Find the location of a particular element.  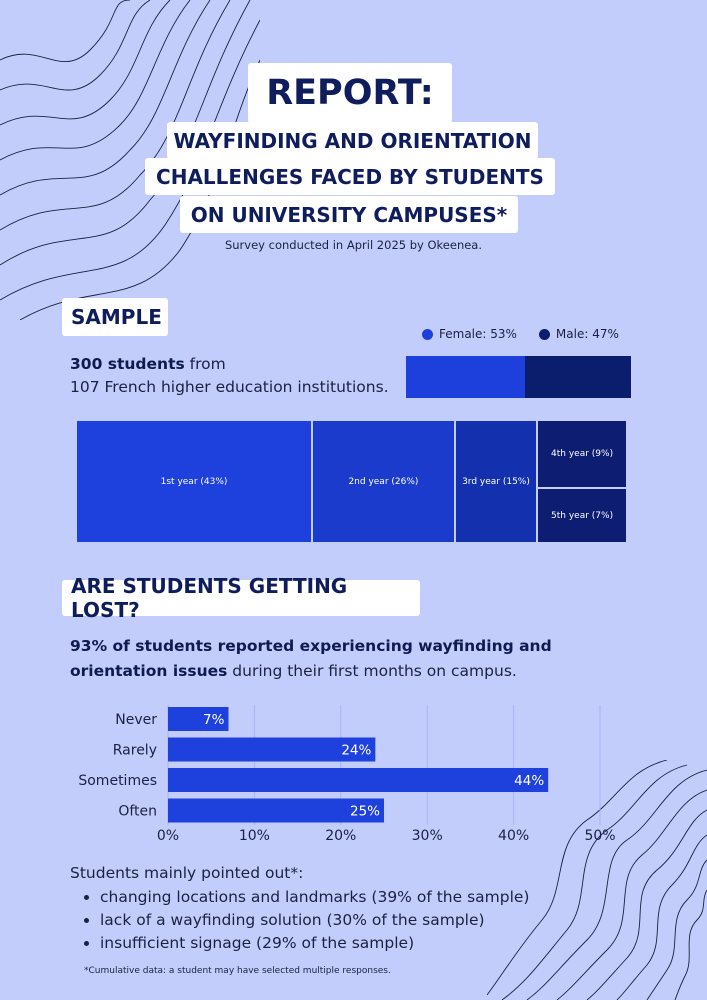

bar-segment-female is located at coordinates (466, 377).